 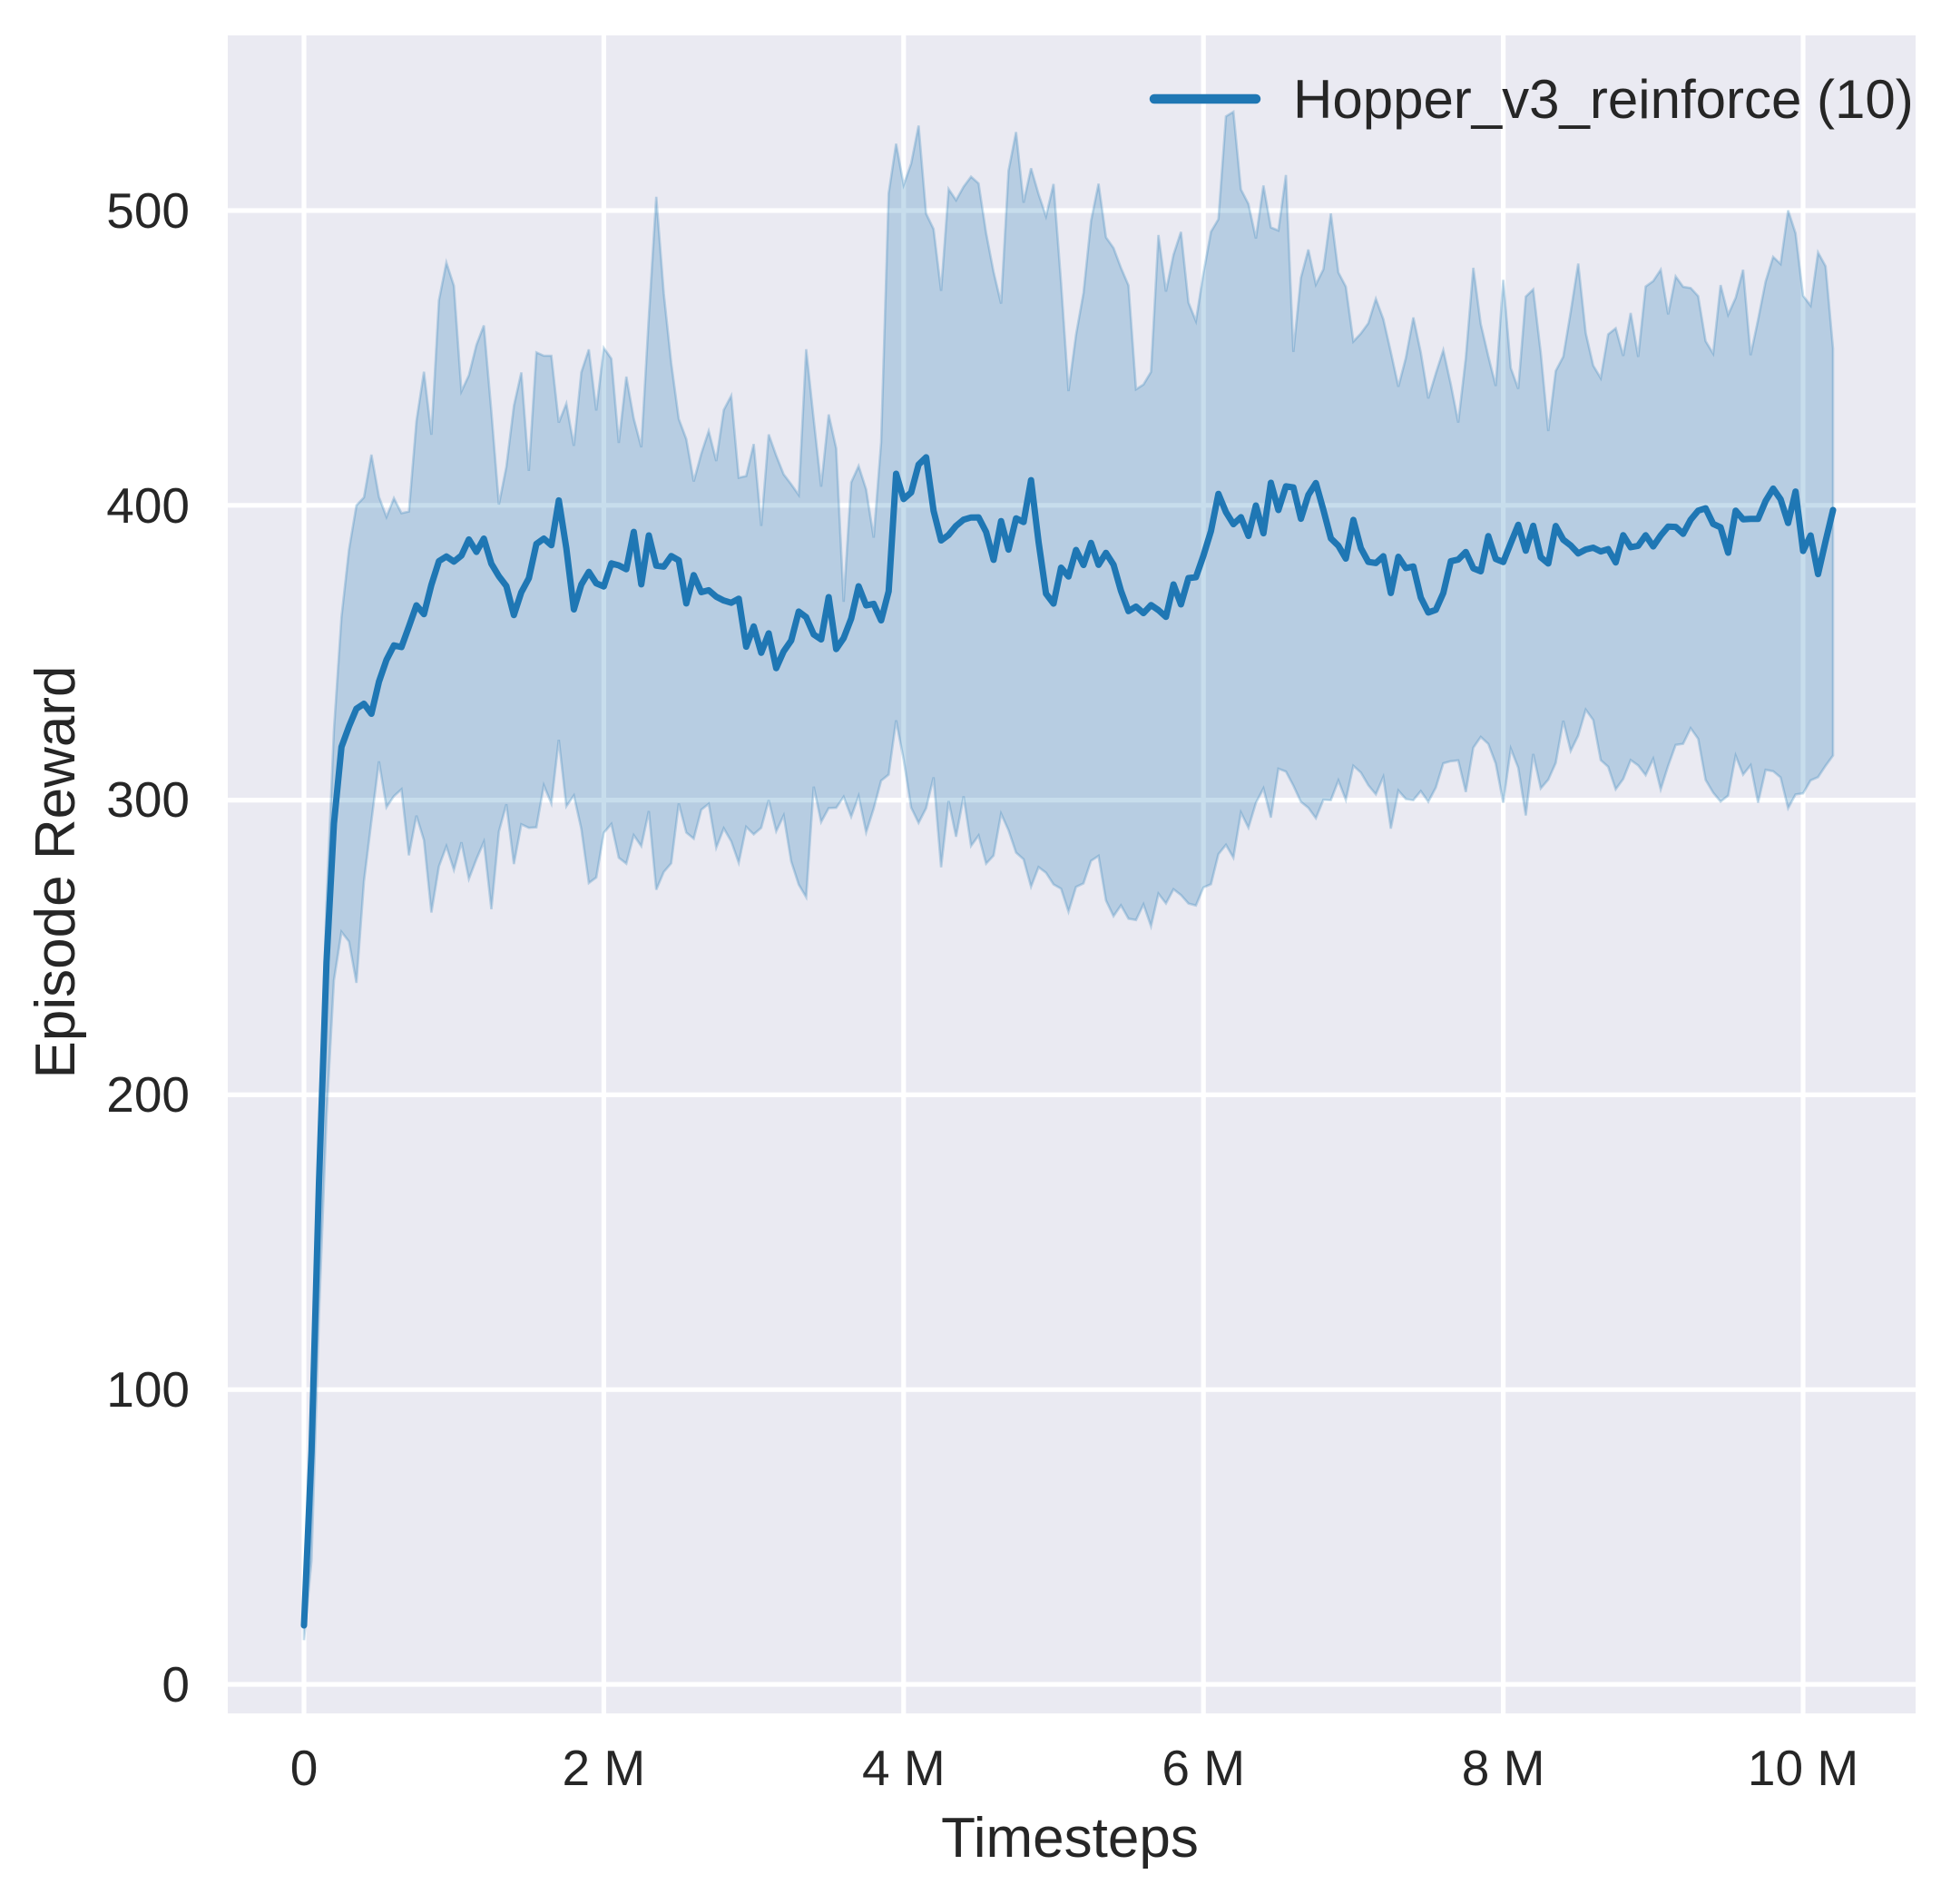 I want to click on svg-text: 10 M, so click(x=1803, y=1768).